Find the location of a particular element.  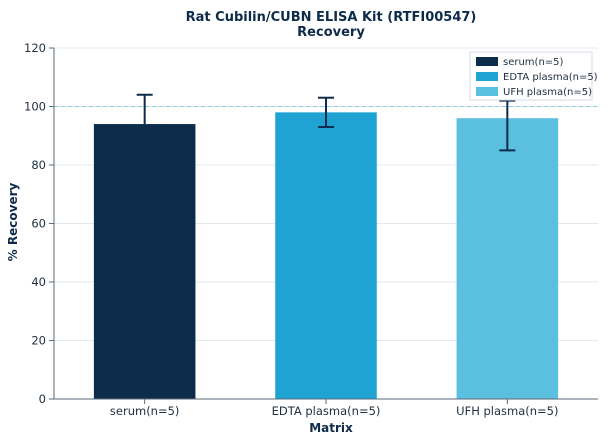

legend-label-1: EDTA plasma(n=5) is located at coordinates (550, 77).